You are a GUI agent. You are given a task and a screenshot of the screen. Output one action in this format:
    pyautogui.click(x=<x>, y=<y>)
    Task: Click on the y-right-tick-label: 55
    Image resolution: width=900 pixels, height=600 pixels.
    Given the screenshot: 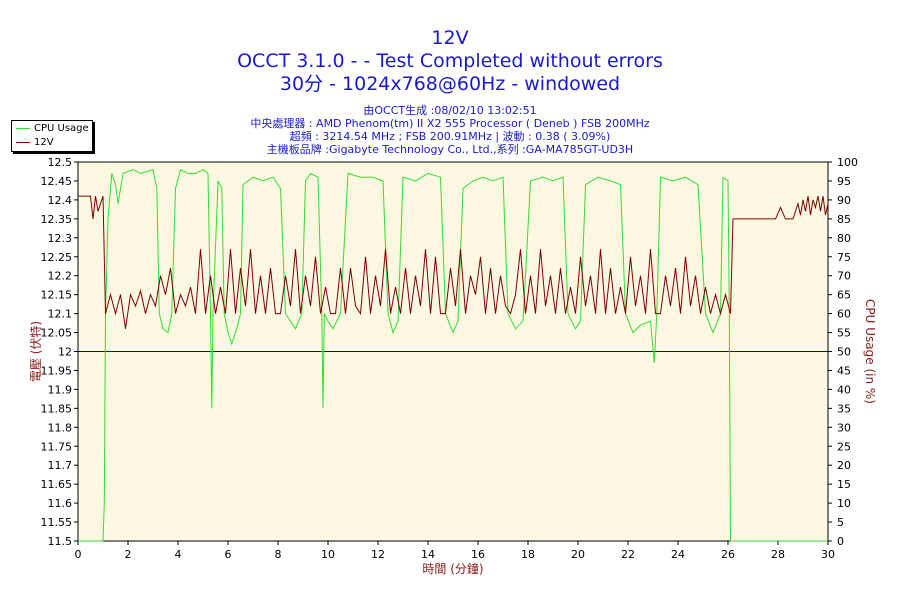 What is the action you would take?
    pyautogui.click(x=844, y=333)
    